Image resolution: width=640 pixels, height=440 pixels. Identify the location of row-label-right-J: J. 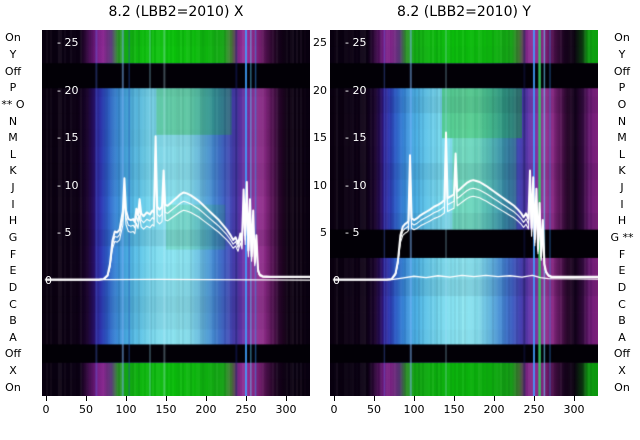
(622, 188).